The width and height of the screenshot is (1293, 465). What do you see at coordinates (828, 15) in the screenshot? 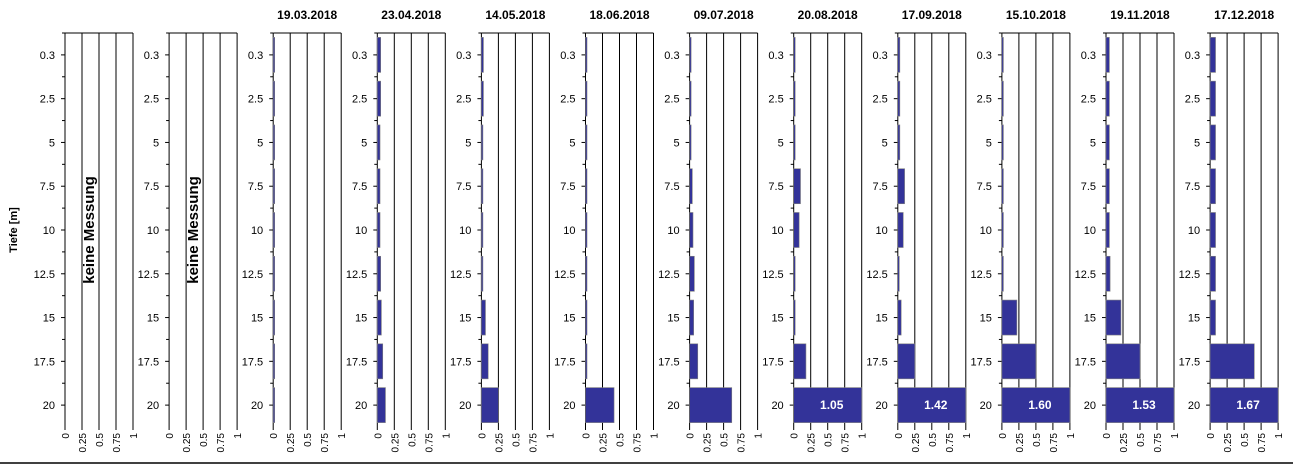
I see `panel-title: 20.08.2018` at bounding box center [828, 15].